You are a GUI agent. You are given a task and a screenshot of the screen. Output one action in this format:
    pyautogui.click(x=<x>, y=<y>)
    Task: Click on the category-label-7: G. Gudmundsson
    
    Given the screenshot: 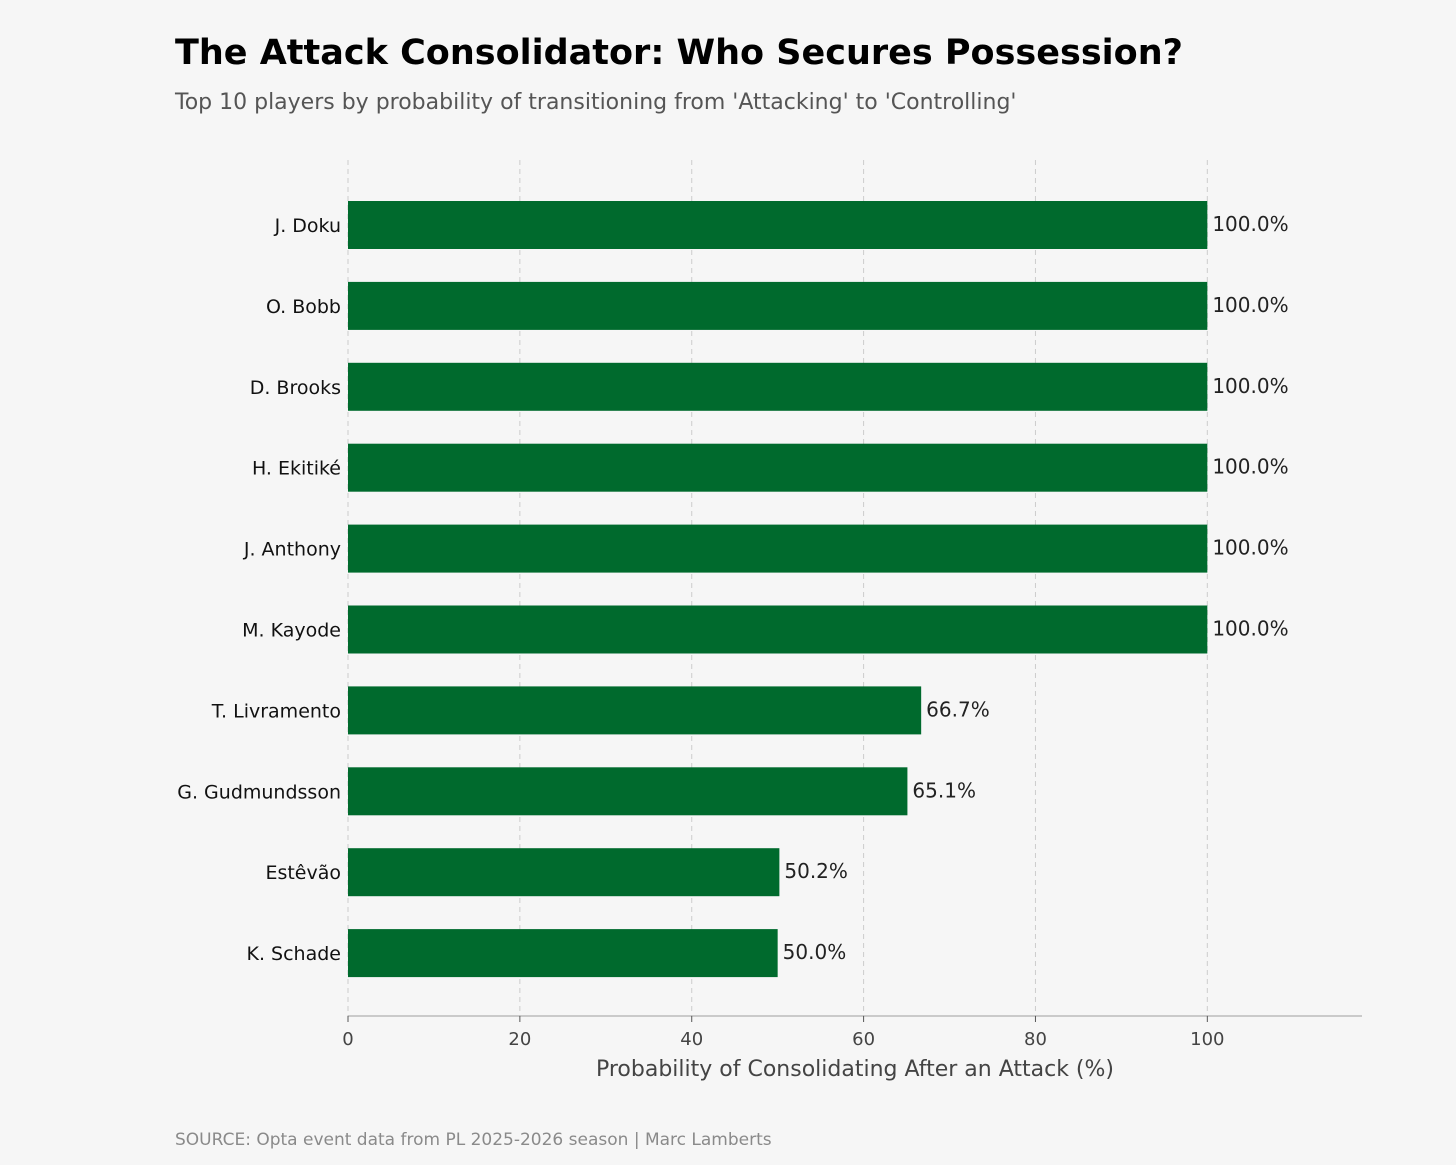 What is the action you would take?
    pyautogui.click(x=259, y=792)
    